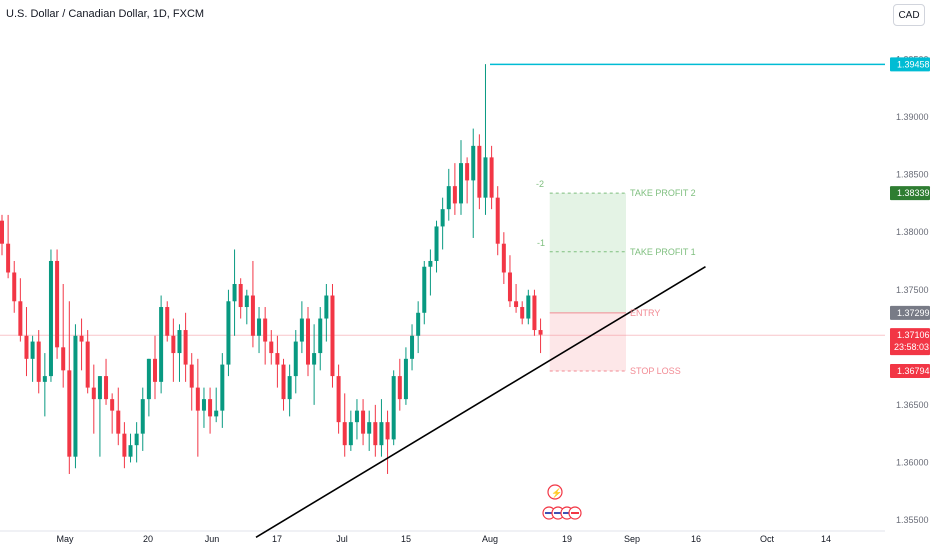  Describe the element at coordinates (910, 64) in the screenshot. I see `cyan-level-tag` at that location.